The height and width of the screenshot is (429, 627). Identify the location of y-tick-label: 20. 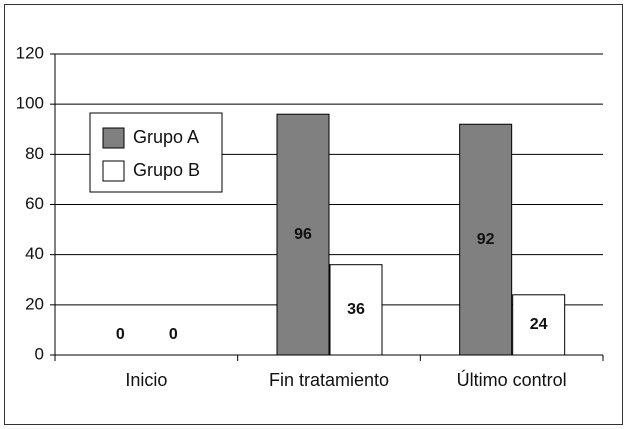
(34, 303).